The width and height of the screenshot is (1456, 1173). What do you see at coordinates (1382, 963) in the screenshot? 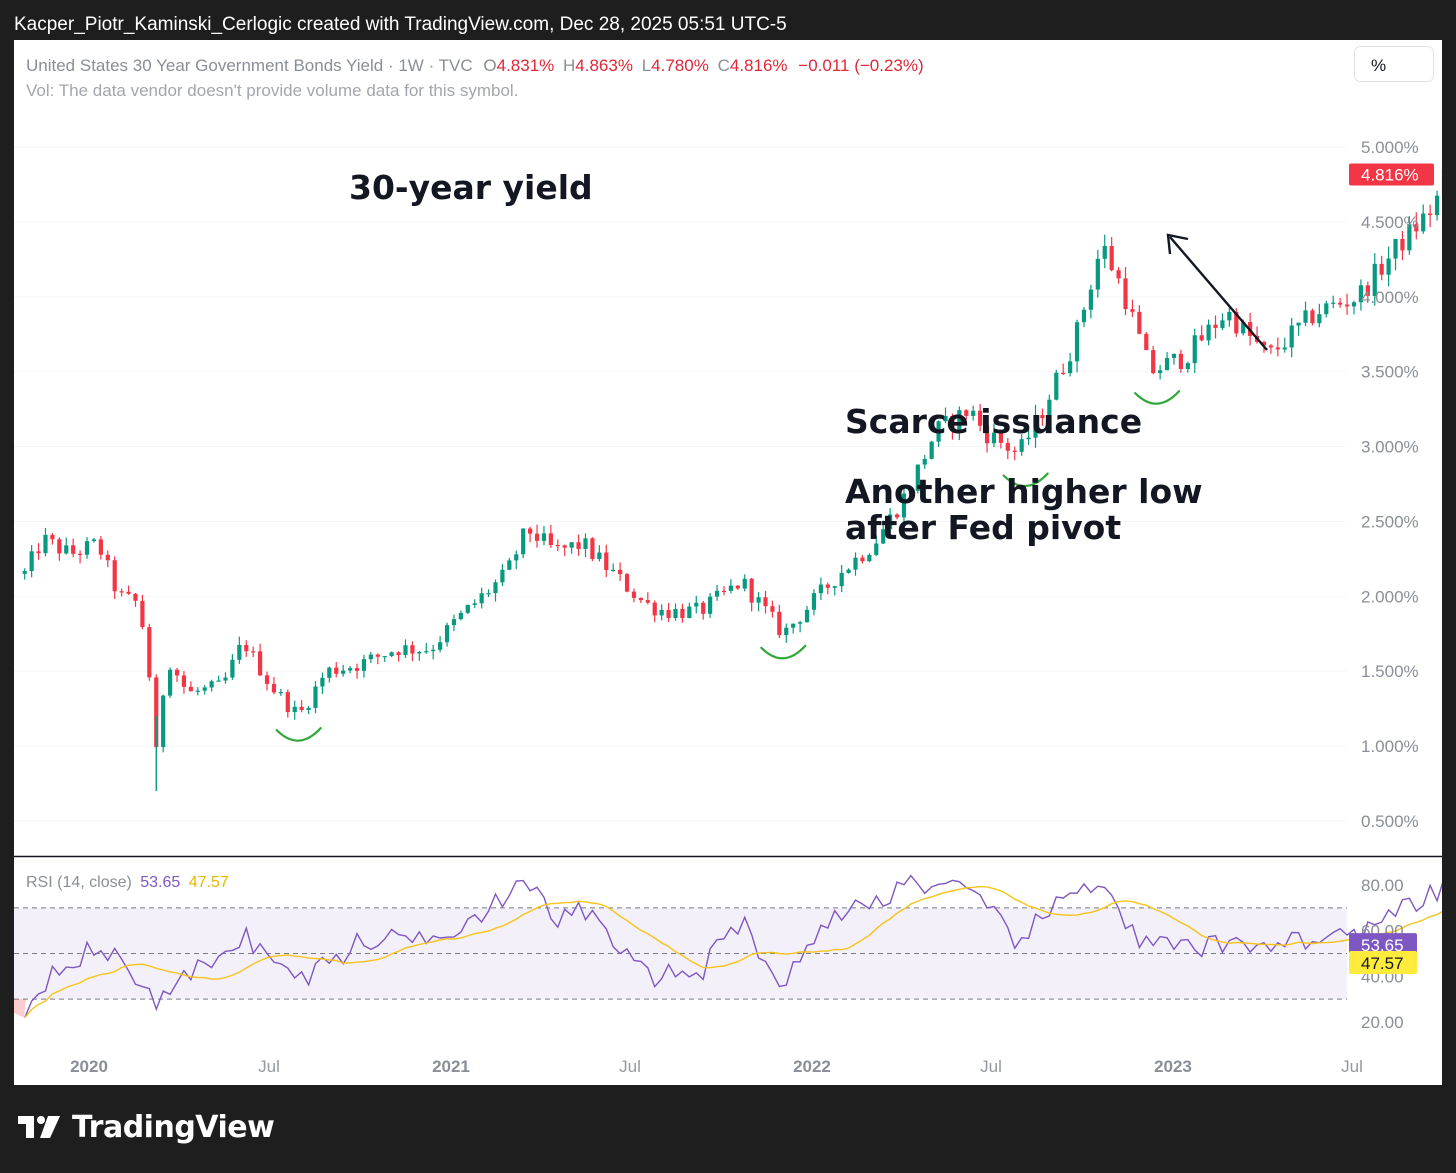
I see `rsi-ma-value-label: 47.57` at bounding box center [1382, 963].